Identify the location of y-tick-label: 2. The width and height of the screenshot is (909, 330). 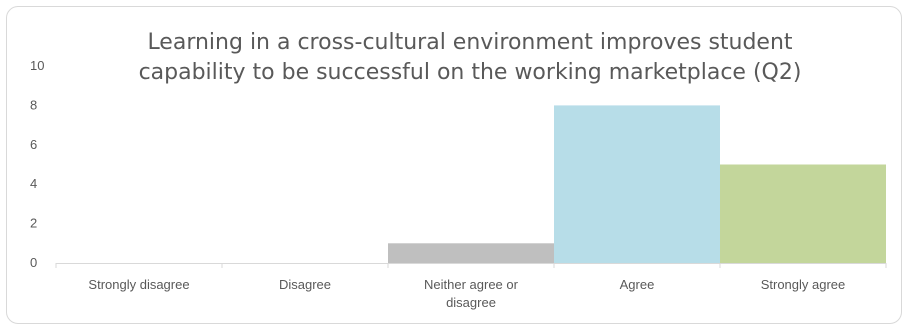
(33, 223).